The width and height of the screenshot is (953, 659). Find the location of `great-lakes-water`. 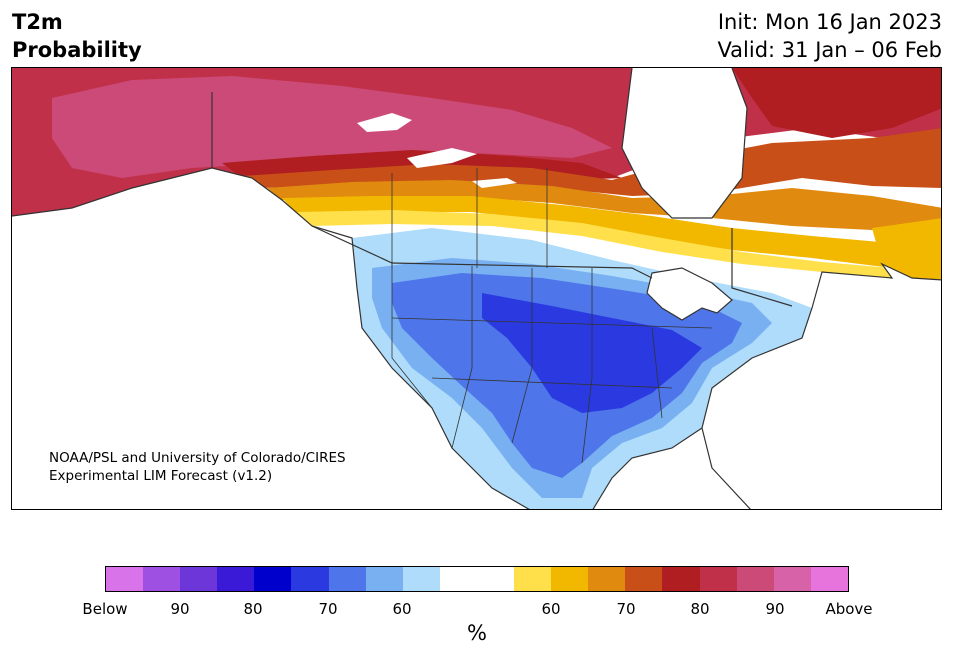

great-lakes-water is located at coordinates (689, 294).